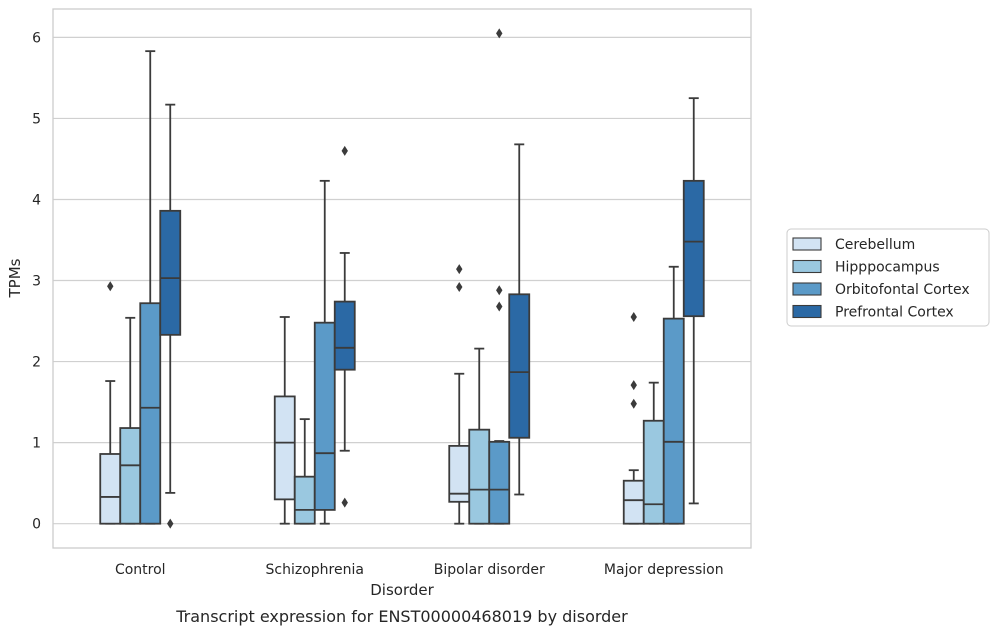 The height and width of the screenshot is (634, 999). What do you see at coordinates (15, 278) in the screenshot?
I see `y-axis-title: TPMs` at bounding box center [15, 278].